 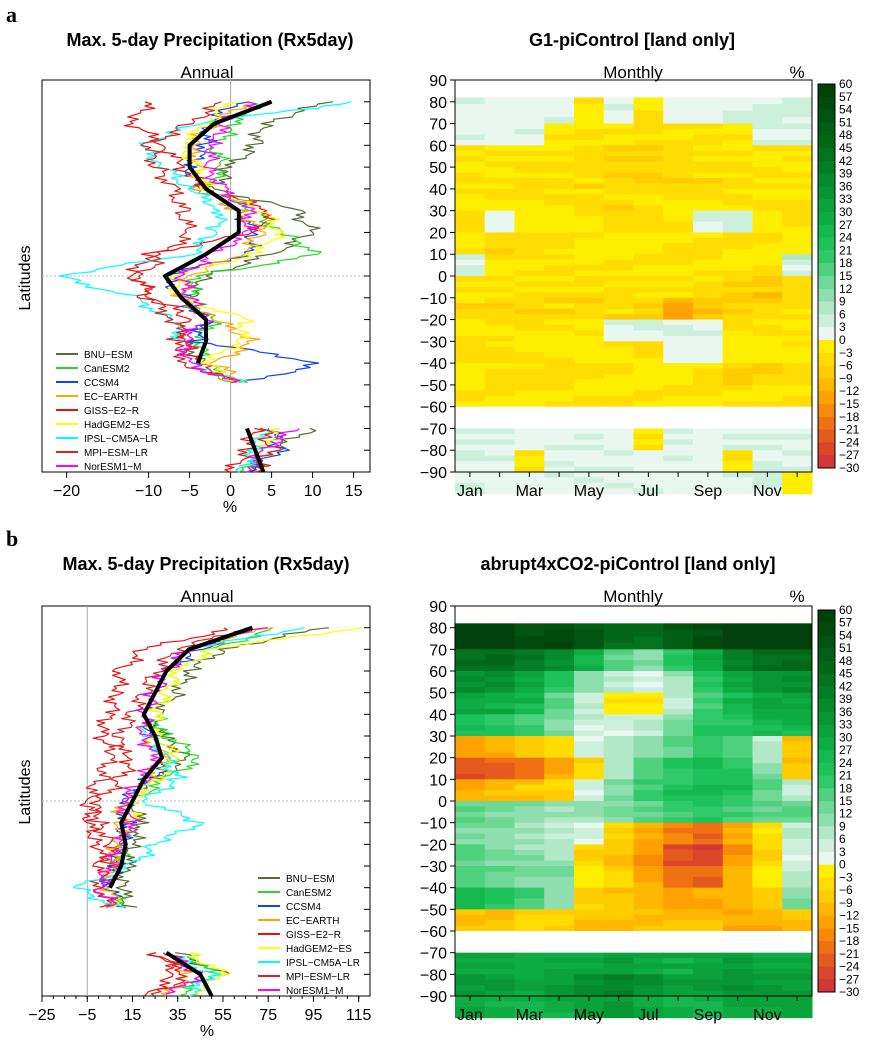 What do you see at coordinates (846, 135) in the screenshot?
I see `colorbar-tick-label: 48` at bounding box center [846, 135].